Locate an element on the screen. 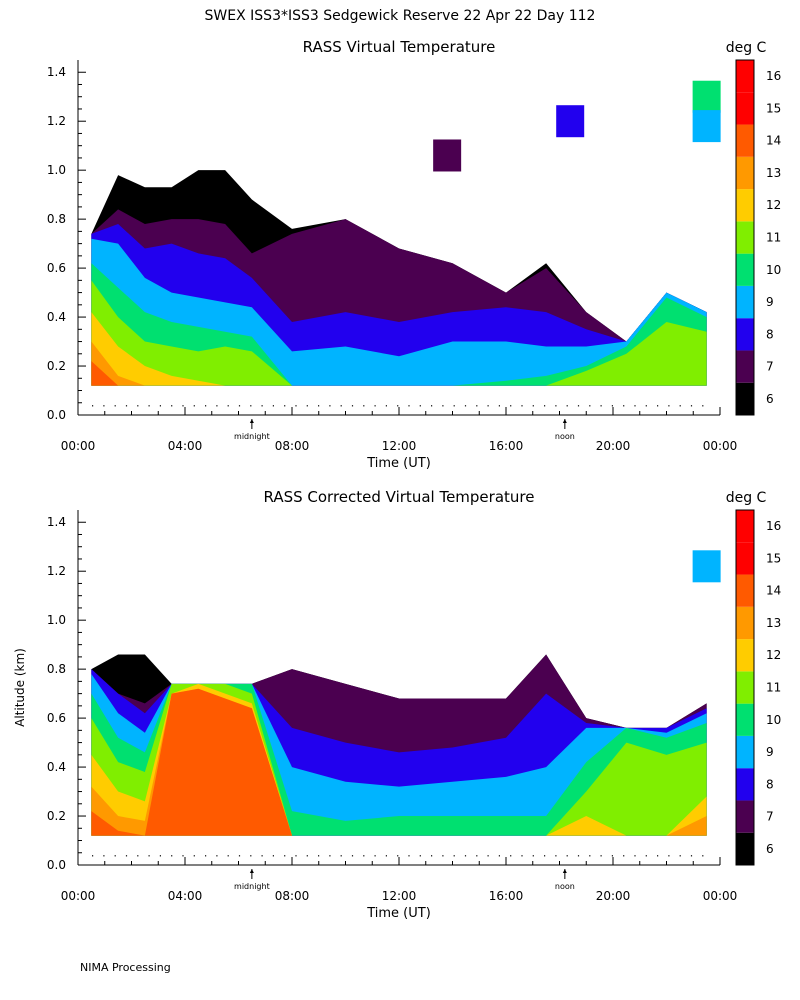  x-tick-label: 12:00 is located at coordinates (399, 896).